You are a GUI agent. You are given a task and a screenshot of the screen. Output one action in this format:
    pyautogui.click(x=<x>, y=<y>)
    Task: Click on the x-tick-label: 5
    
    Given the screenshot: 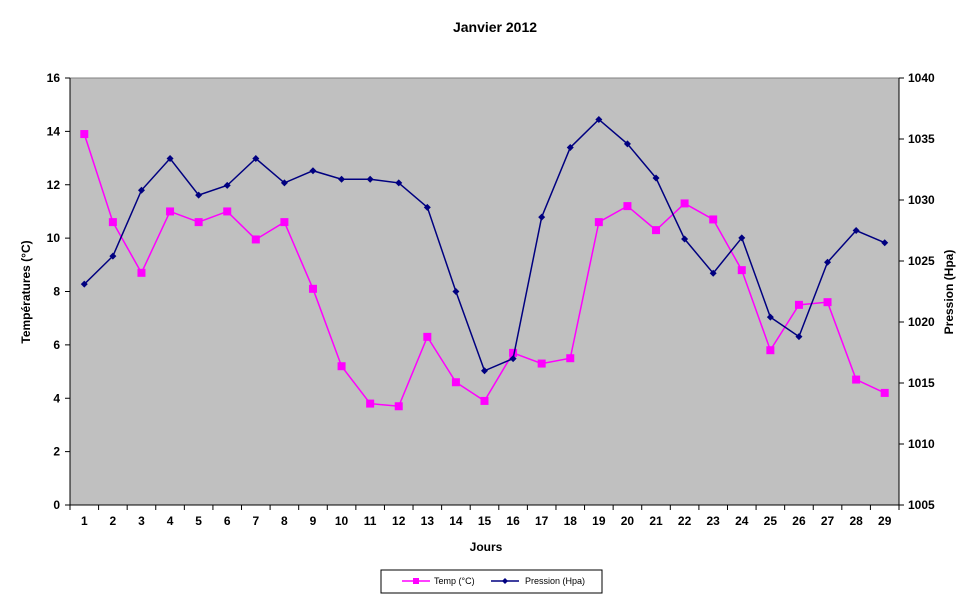 What is the action you would take?
    pyautogui.click(x=198, y=521)
    